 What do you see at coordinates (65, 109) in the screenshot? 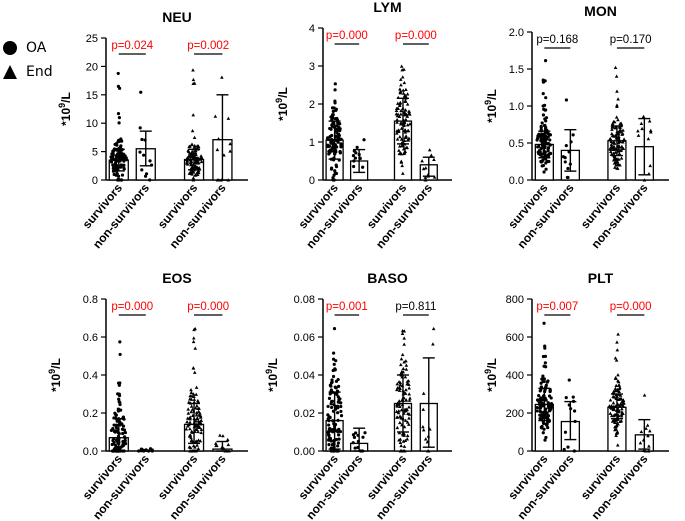
I see `y-axis-label: *109/L` at bounding box center [65, 109].